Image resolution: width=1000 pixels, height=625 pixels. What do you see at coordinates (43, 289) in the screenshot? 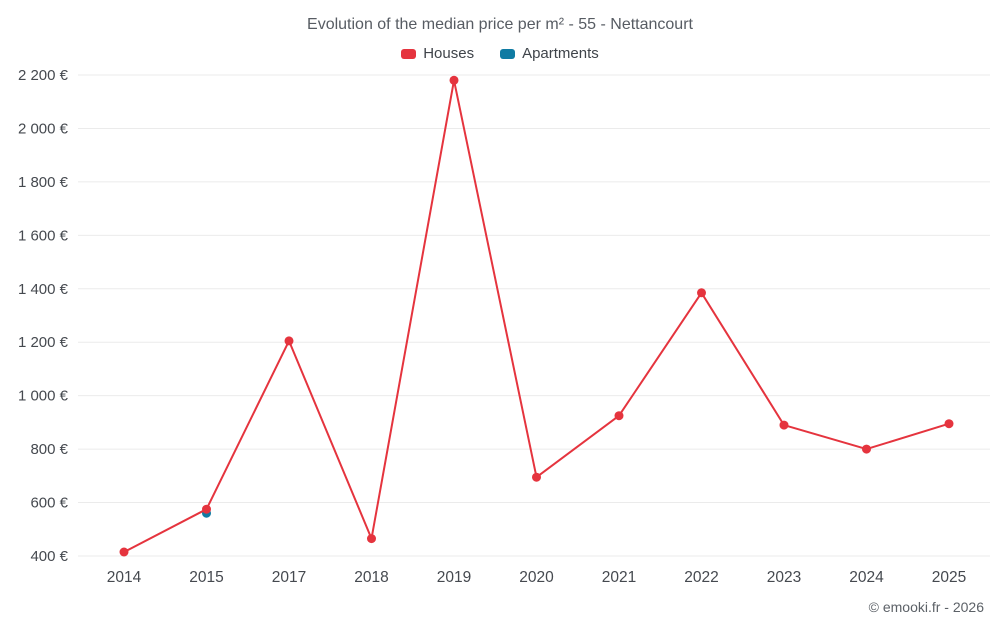
I see `y-axis-tick-label: 1 400 €` at bounding box center [43, 289].